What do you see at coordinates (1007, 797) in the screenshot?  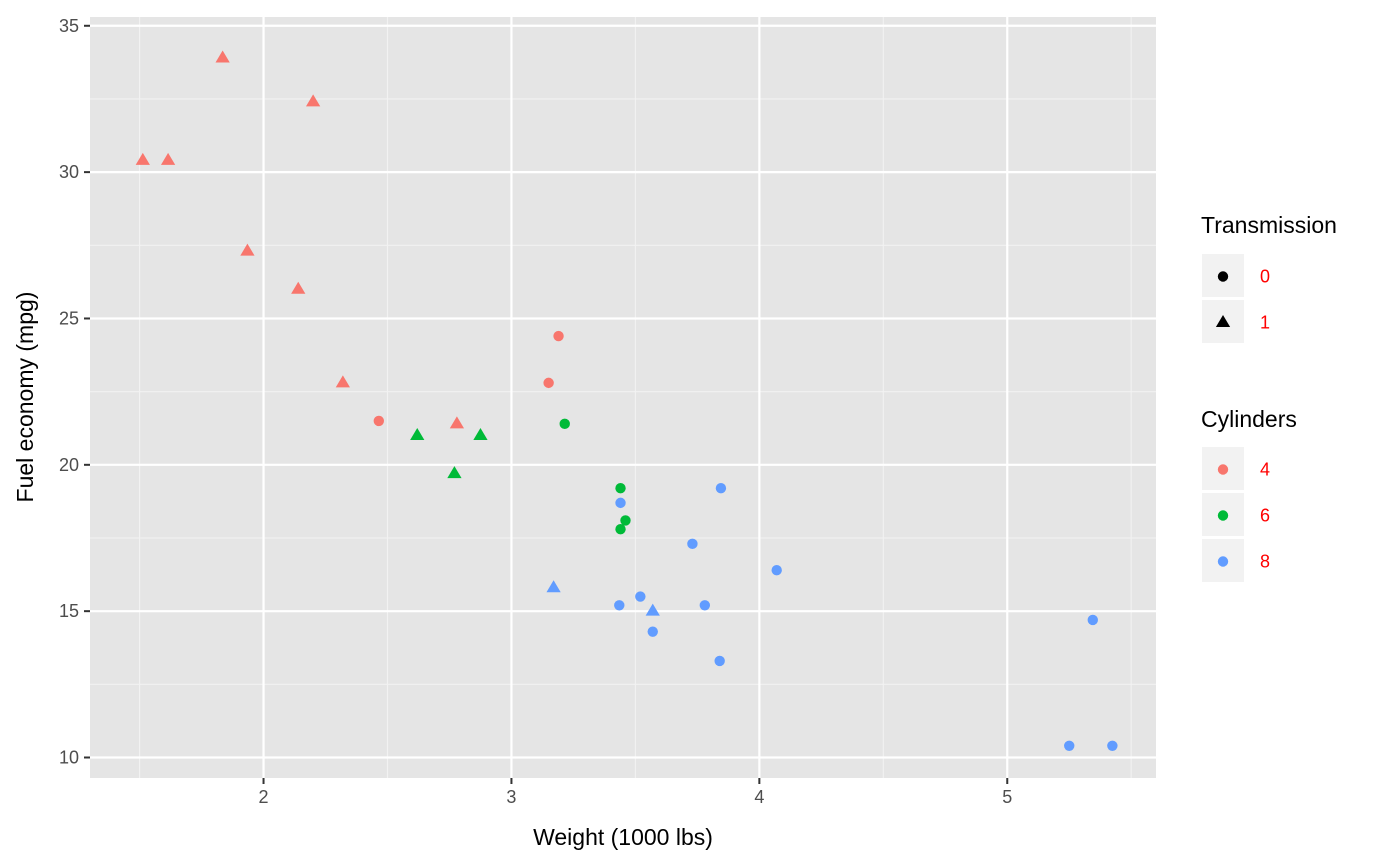 I see `x-tick-label: 5` at bounding box center [1007, 797].